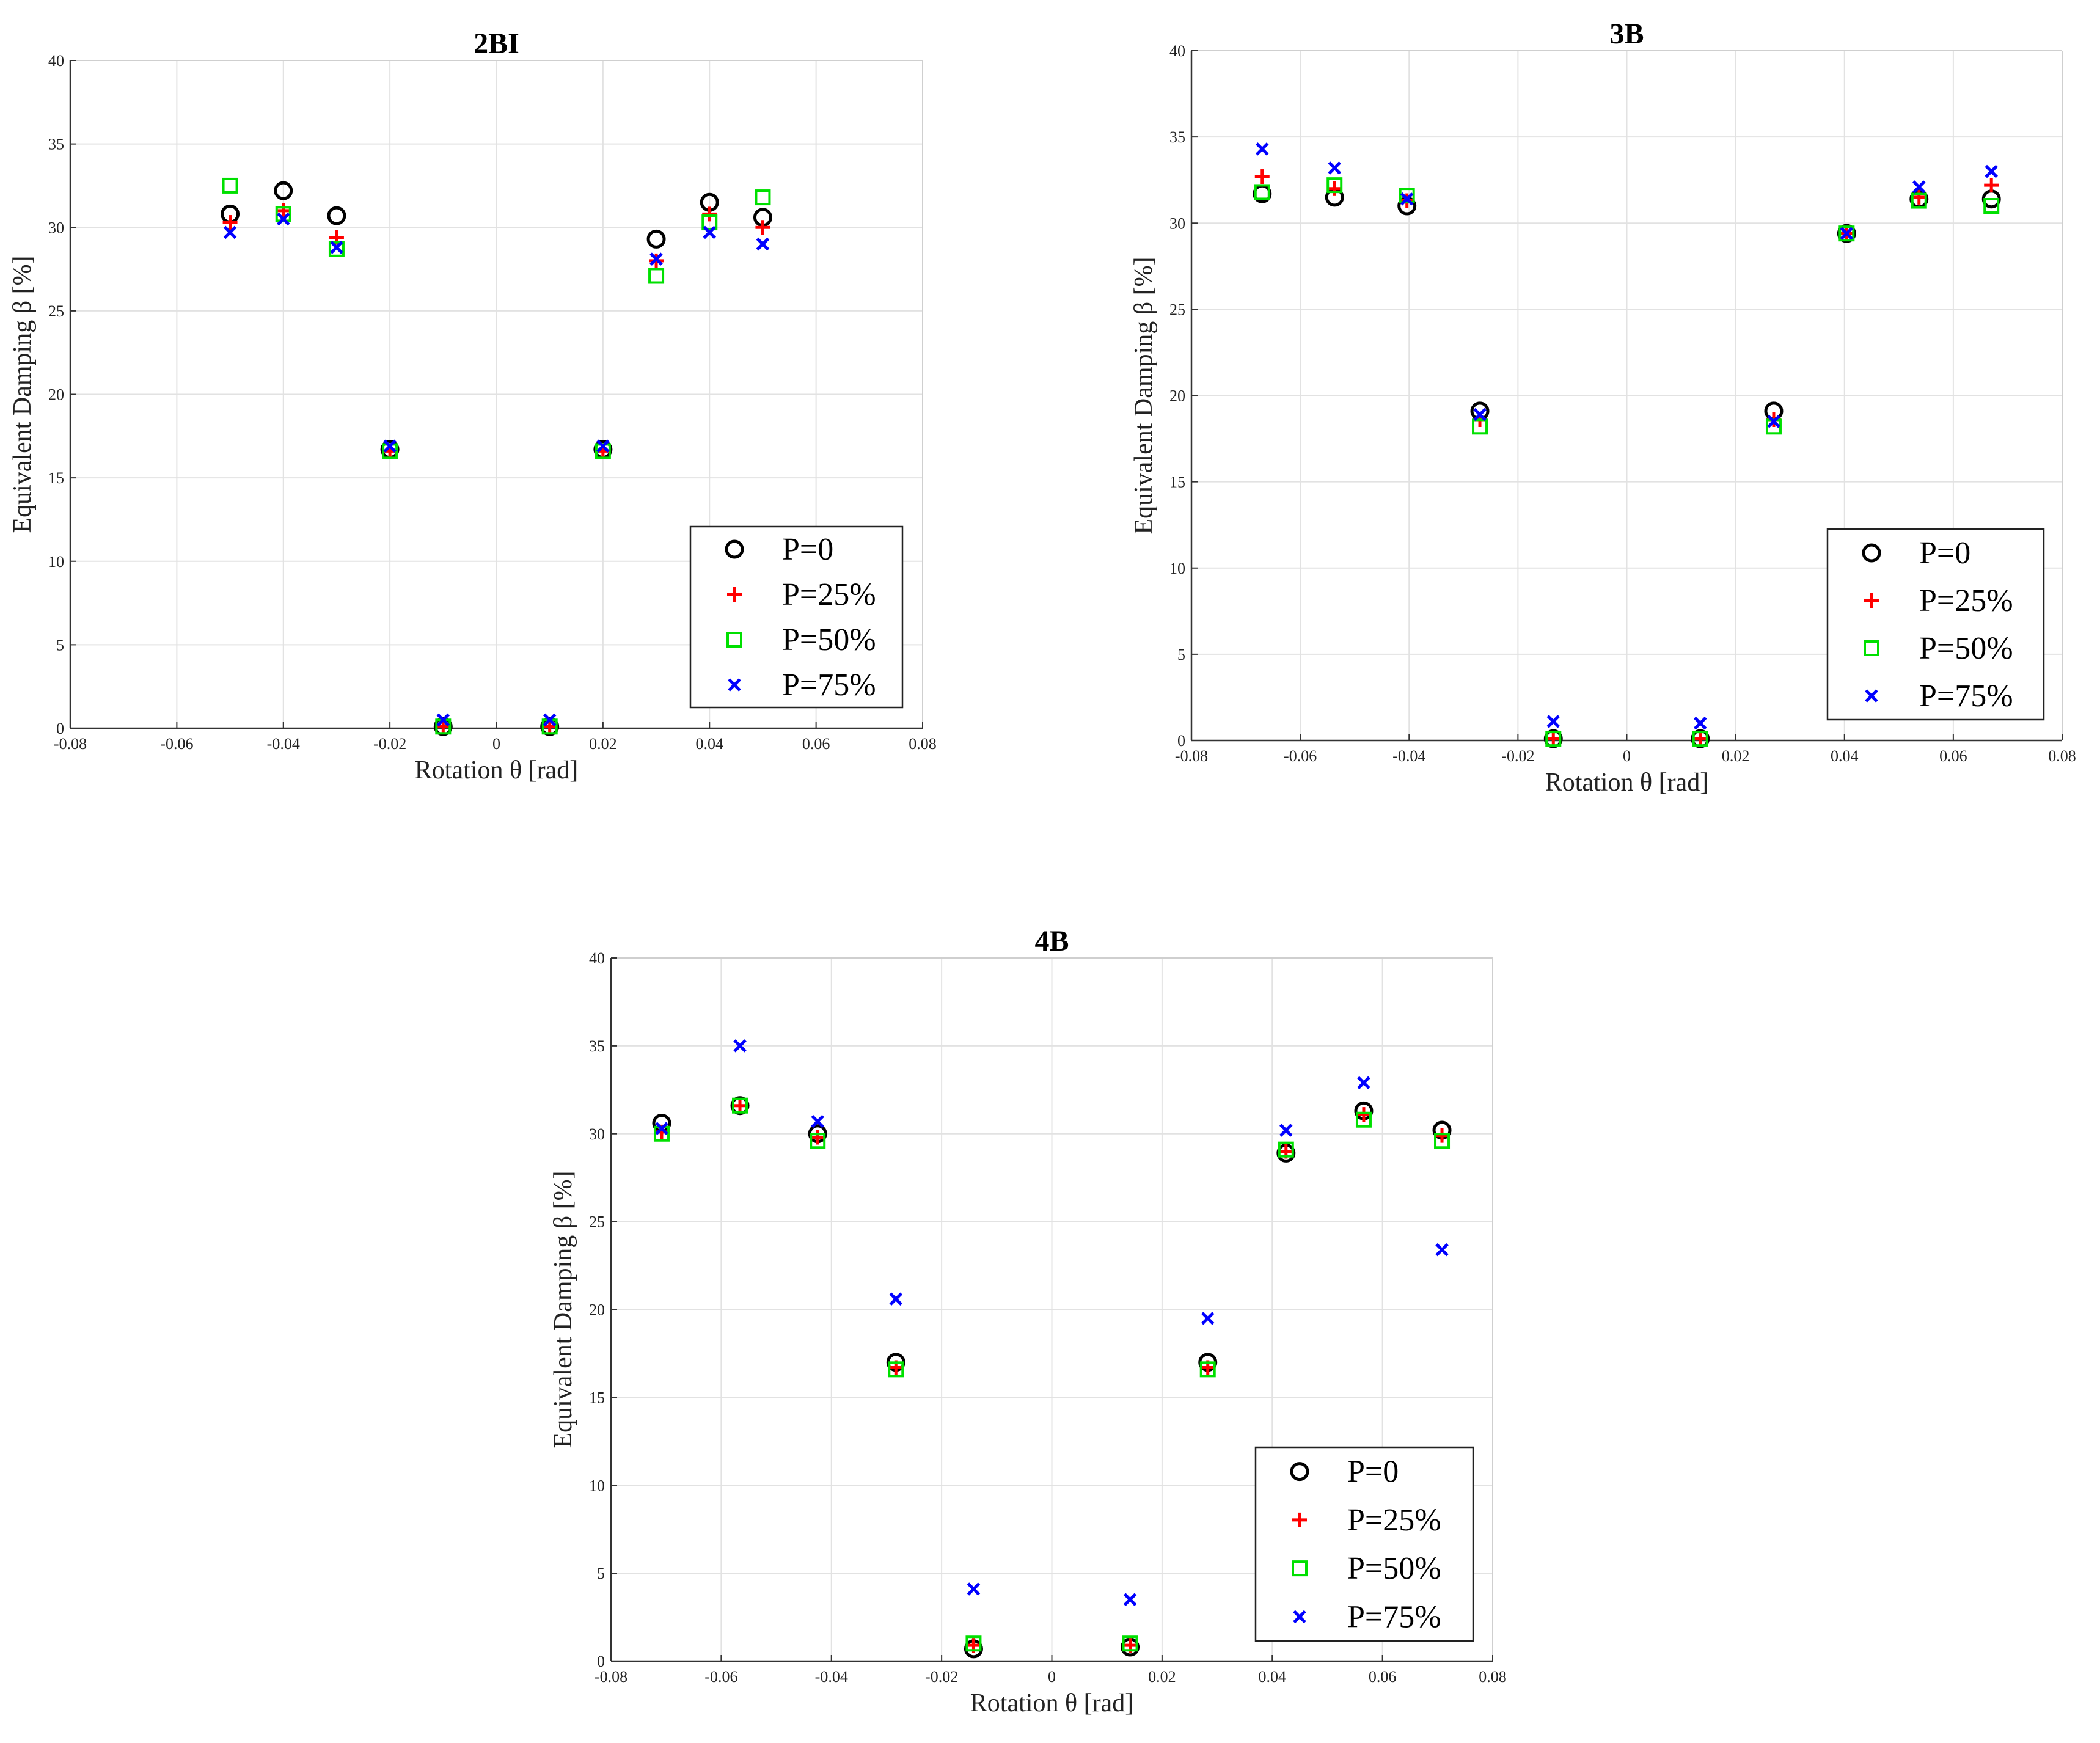  Describe the element at coordinates (808, 549) in the screenshot. I see `legend-label: P=0` at that location.